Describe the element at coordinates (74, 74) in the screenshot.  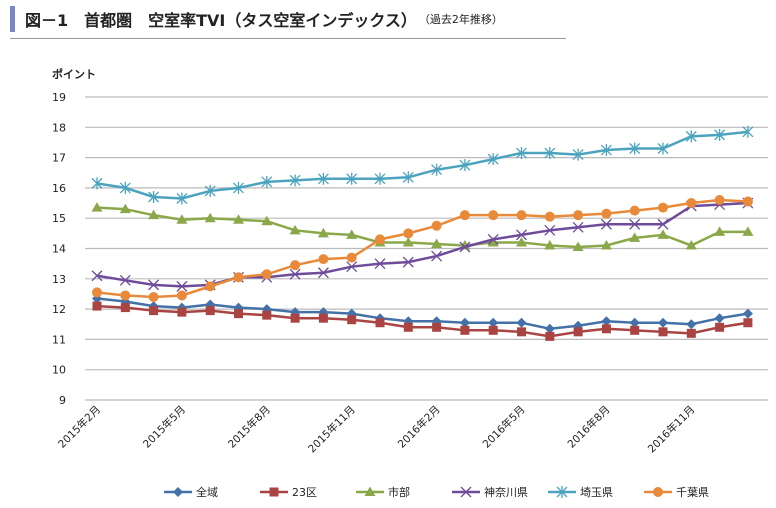
I see `y-axis-label: ポイント` at that location.